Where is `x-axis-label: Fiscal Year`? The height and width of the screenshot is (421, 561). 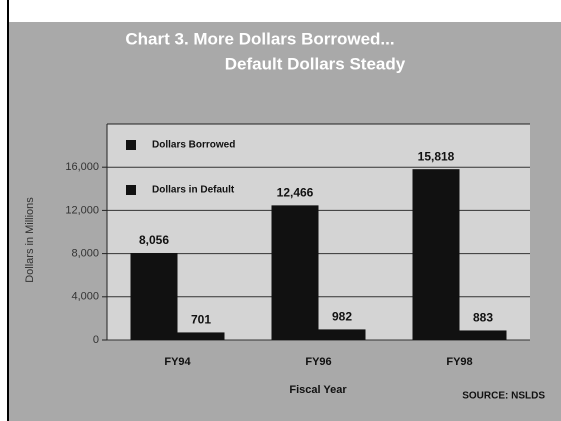 x-axis-label: Fiscal Year is located at coordinates (318, 390).